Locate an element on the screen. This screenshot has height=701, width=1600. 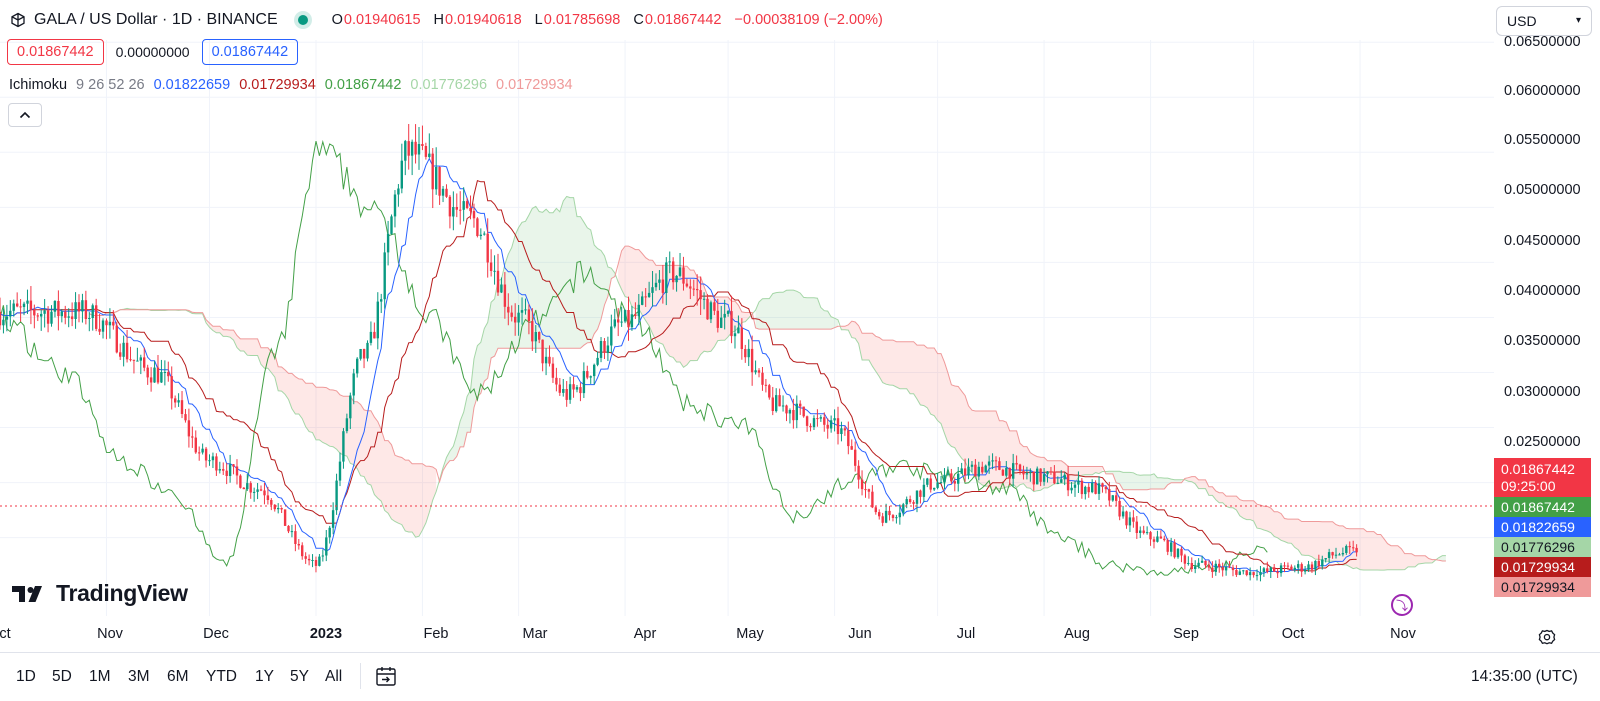
timeframe-5y: 5Y is located at coordinates (299, 676).